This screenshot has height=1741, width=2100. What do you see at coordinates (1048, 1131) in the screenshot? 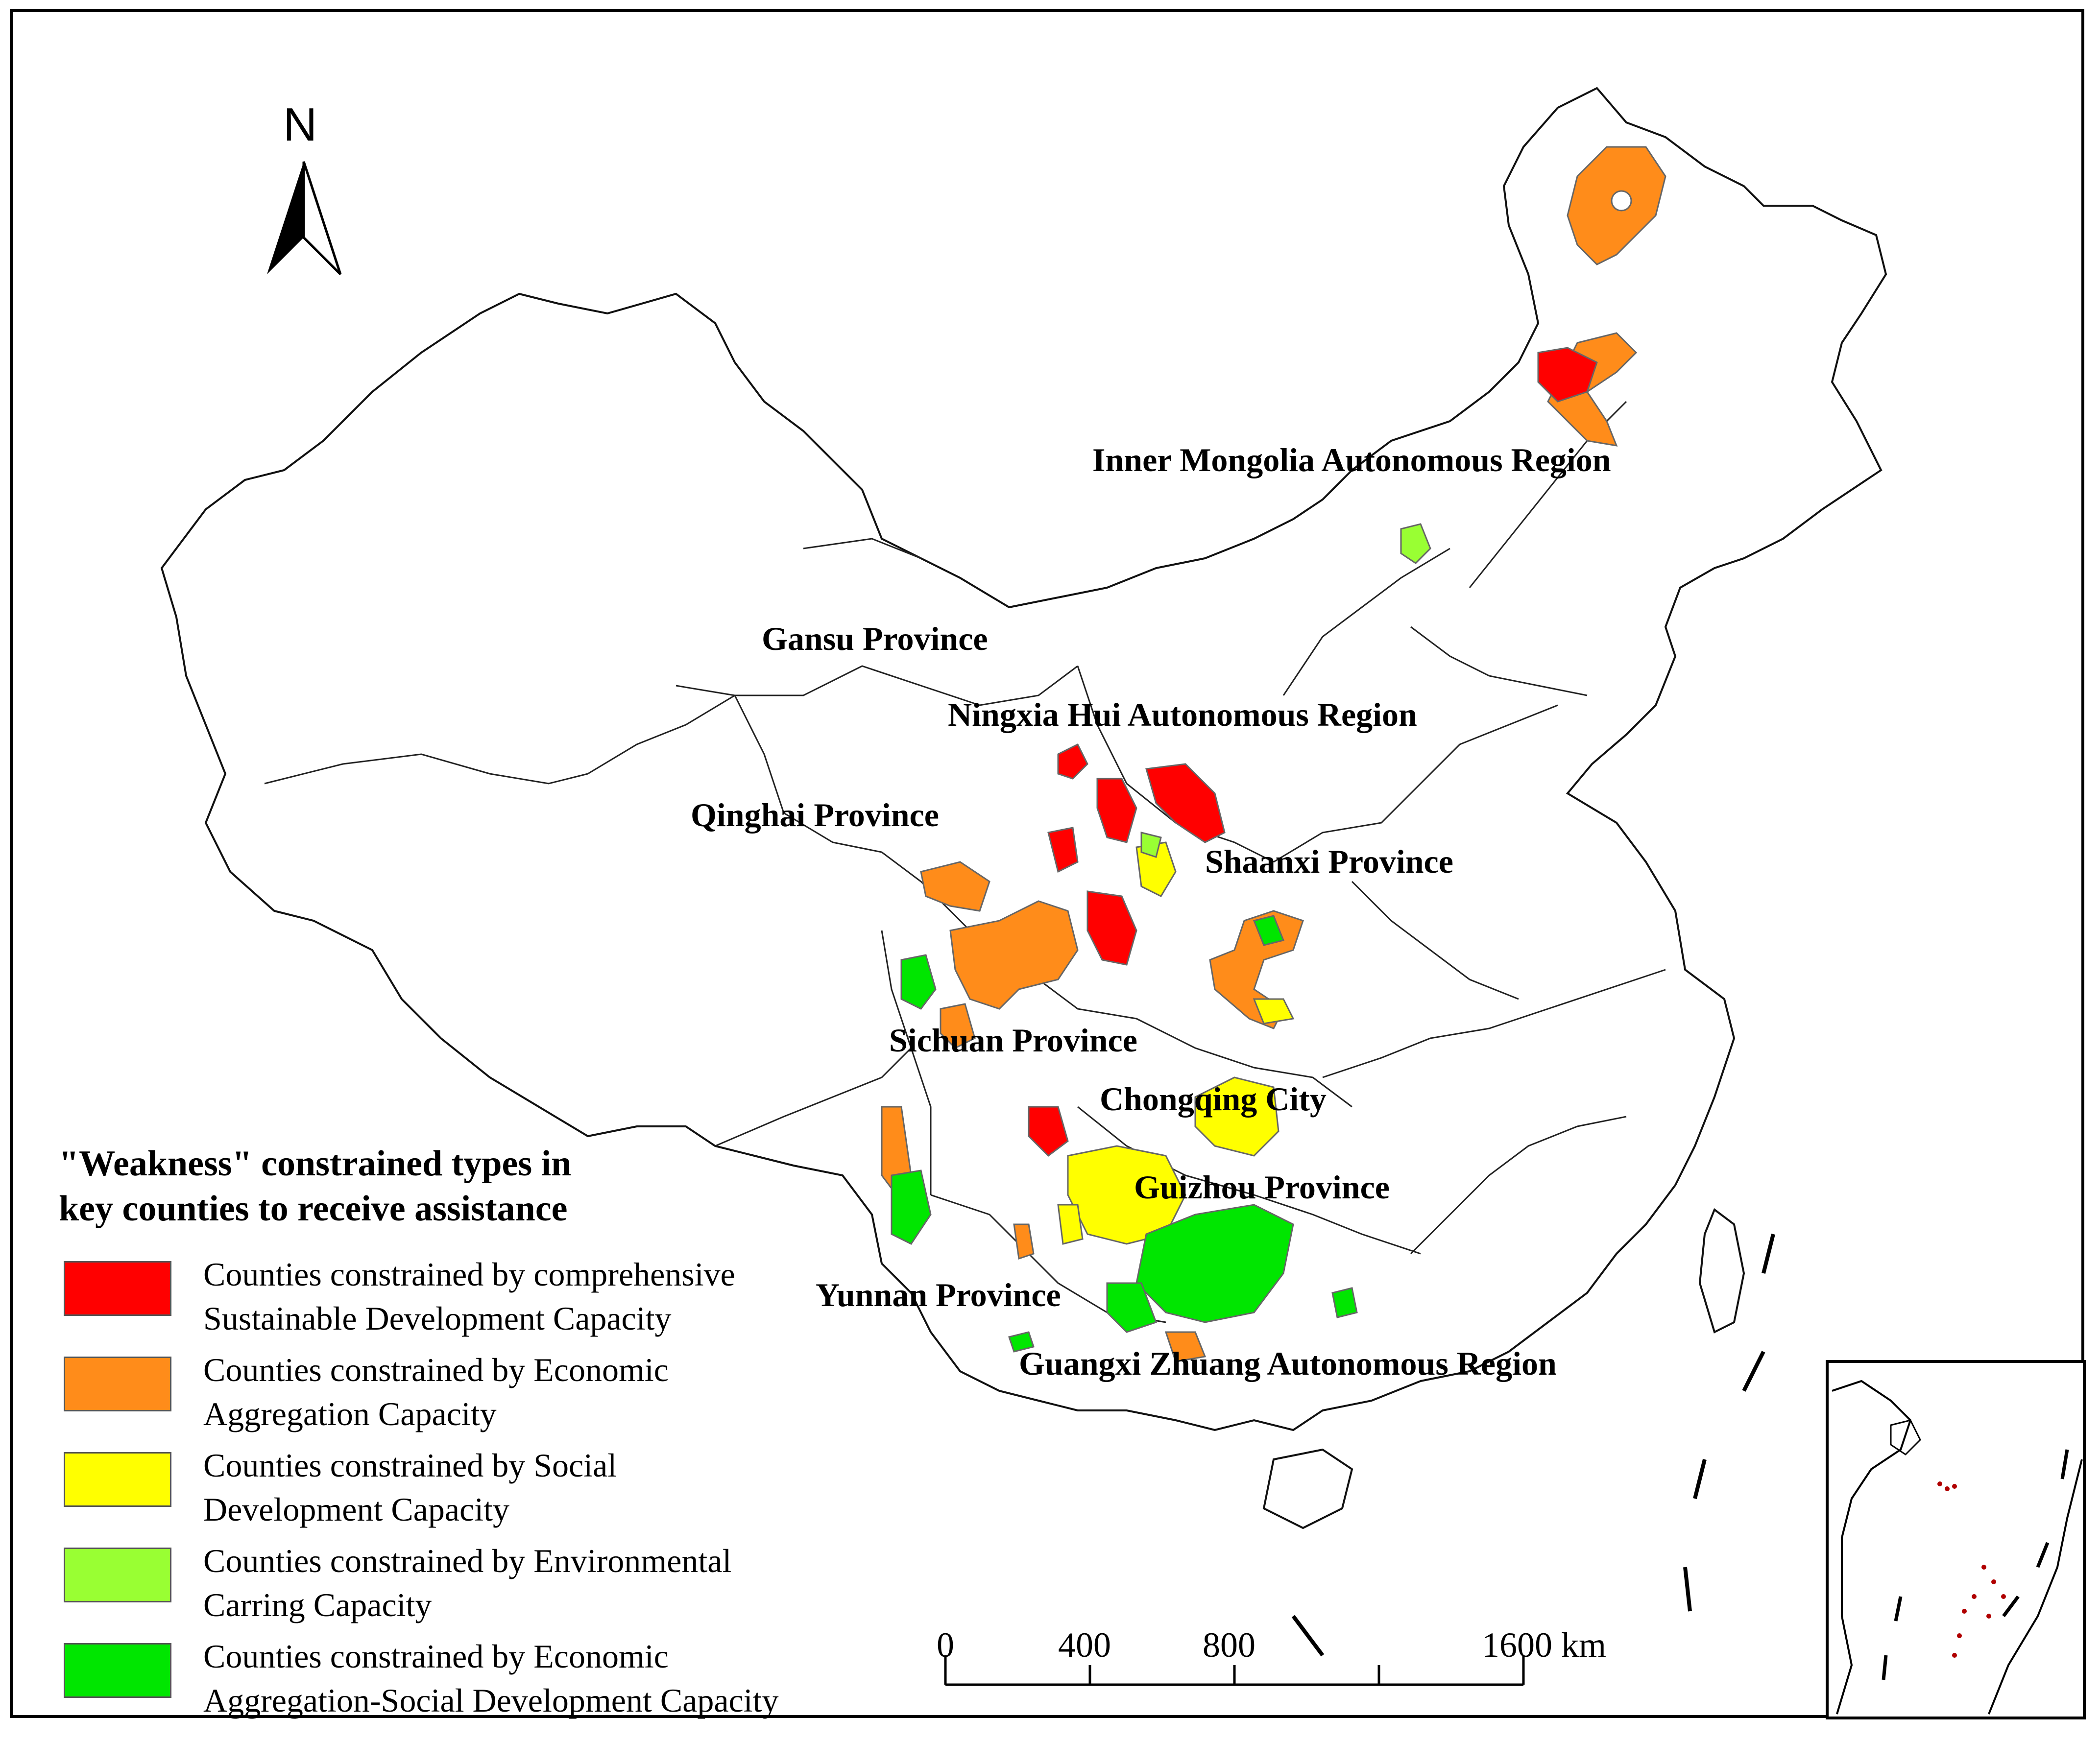
I see `cluster-sichuan-south-red` at bounding box center [1048, 1131].